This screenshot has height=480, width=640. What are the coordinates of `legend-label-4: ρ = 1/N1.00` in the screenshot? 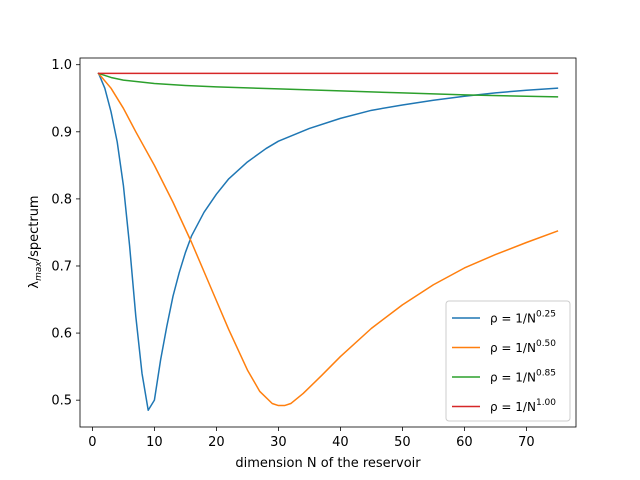 It's located at (523, 406).